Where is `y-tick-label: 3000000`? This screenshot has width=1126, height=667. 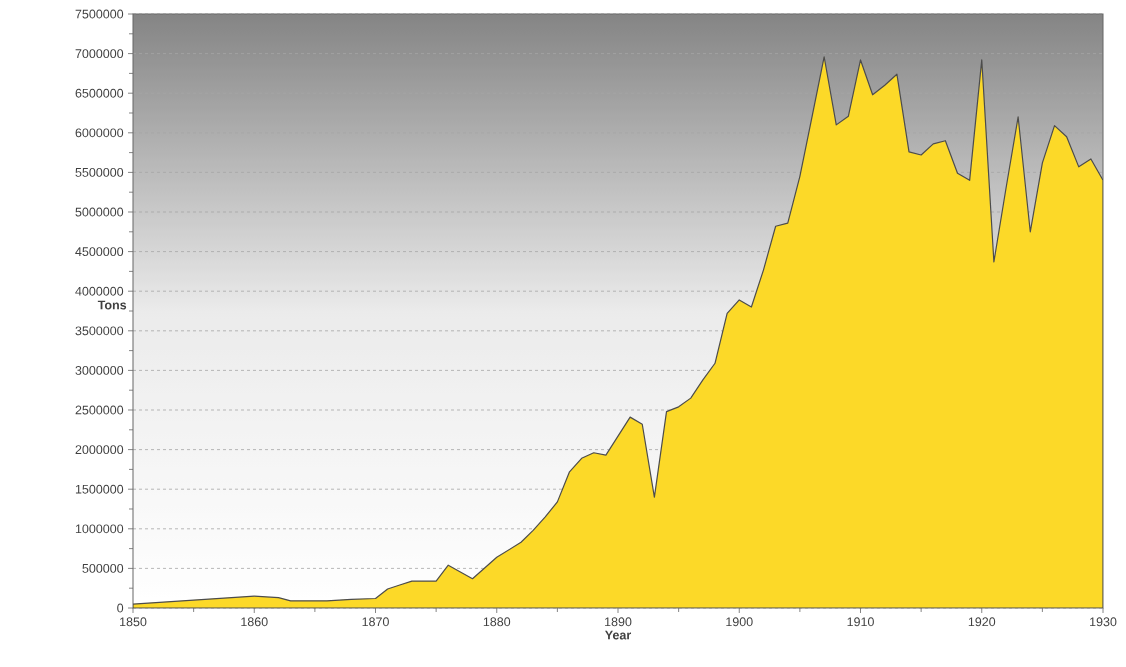
y-tick-label: 3000000 is located at coordinates (99, 370).